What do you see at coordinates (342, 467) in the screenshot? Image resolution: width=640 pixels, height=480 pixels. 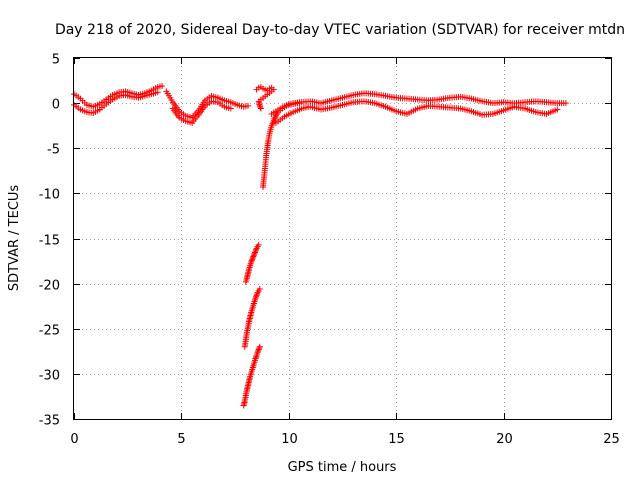 I see `x-axis-label: GPS time / hours` at bounding box center [342, 467].